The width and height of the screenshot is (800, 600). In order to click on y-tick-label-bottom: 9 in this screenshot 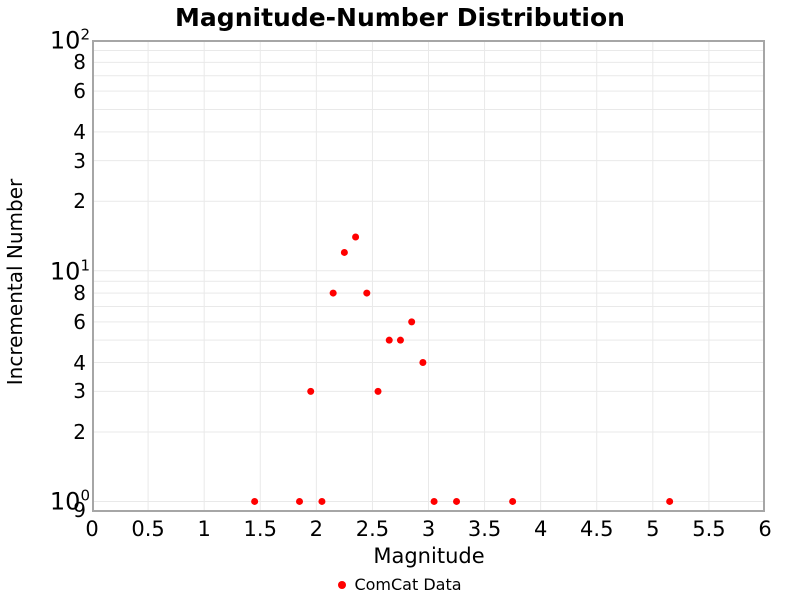, I will do `click(79, 510)`.